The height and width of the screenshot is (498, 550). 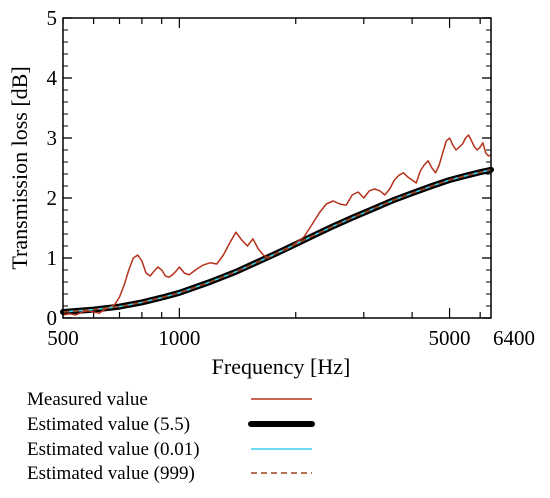 I want to click on legend-item: Estimated value (5.5), so click(x=171, y=424).